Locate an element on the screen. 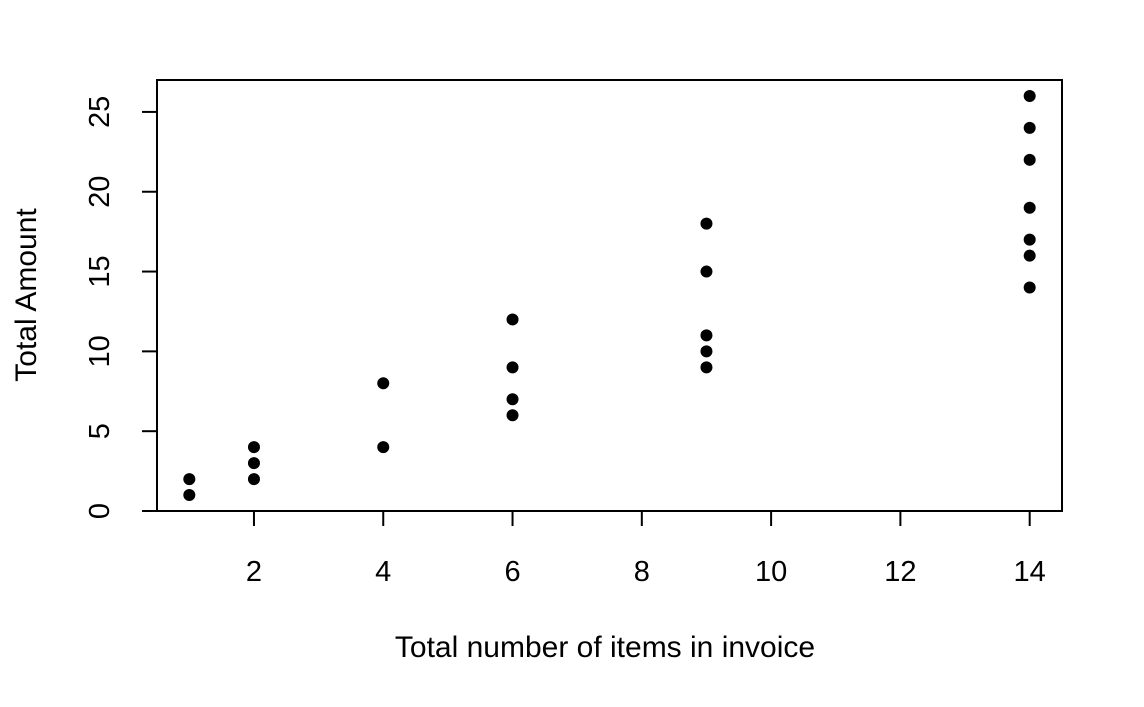 The height and width of the screenshot is (707, 1144). x-tick-label: 4 is located at coordinates (383, 572).